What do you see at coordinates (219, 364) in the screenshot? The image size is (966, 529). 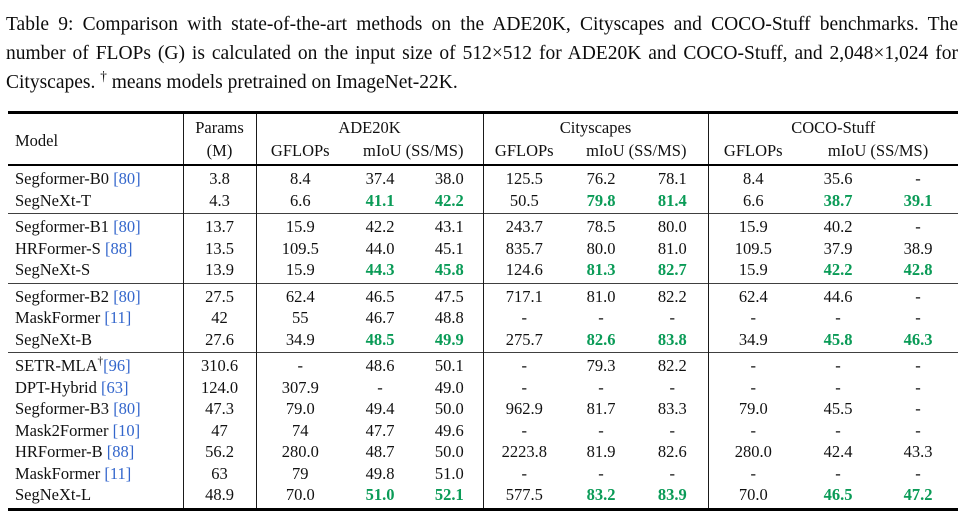 I see `params-m-cell: 310.6` at bounding box center [219, 364].